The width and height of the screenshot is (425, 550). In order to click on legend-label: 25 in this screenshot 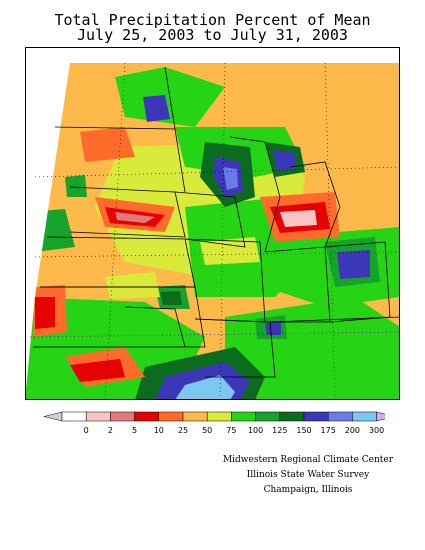, I will do `click(183, 430)`.